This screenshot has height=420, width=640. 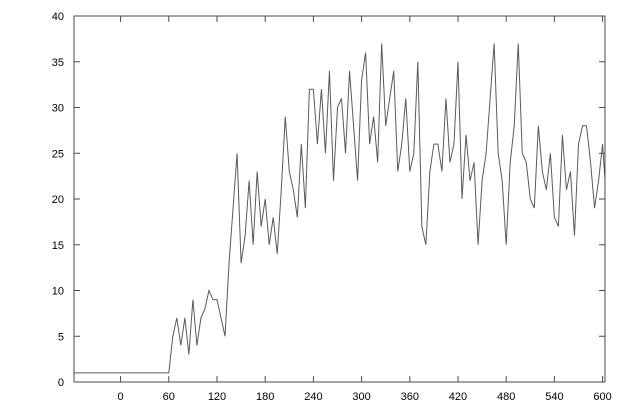 What do you see at coordinates (58, 154) in the screenshot?
I see `y-tick-label: 25` at bounding box center [58, 154].